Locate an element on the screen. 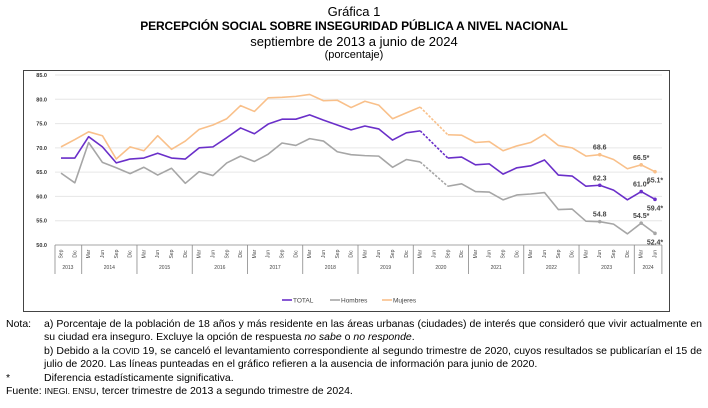  source-label: Fuente: is located at coordinates (24, 391).